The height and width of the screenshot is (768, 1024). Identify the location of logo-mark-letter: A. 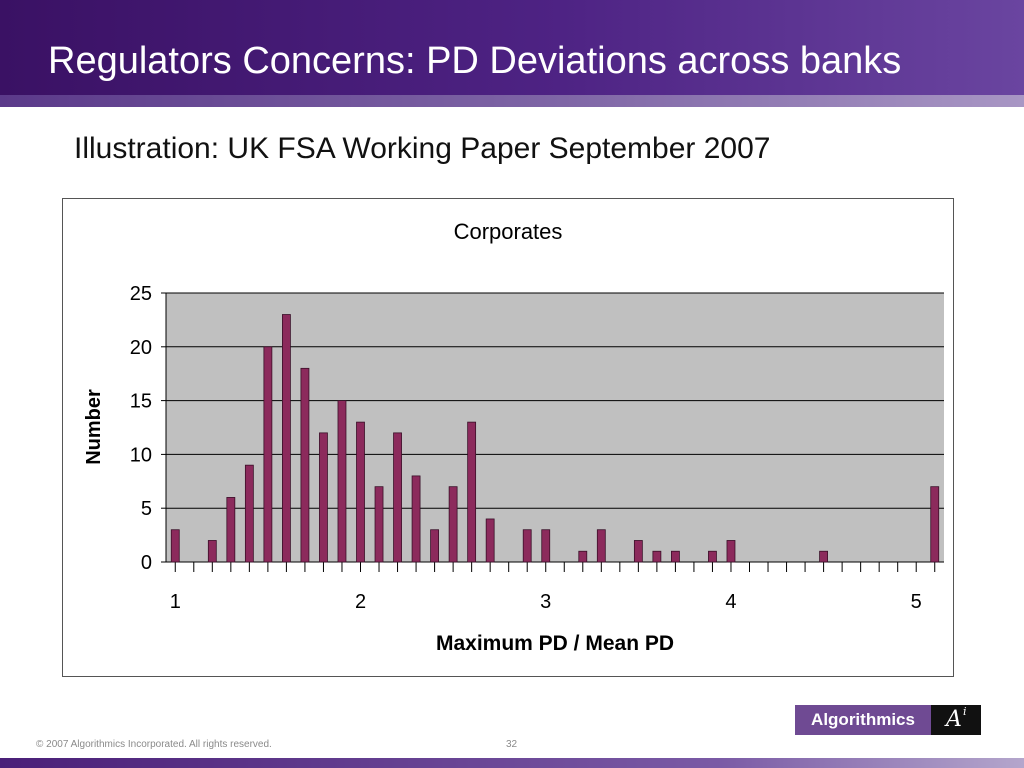
(954, 719).